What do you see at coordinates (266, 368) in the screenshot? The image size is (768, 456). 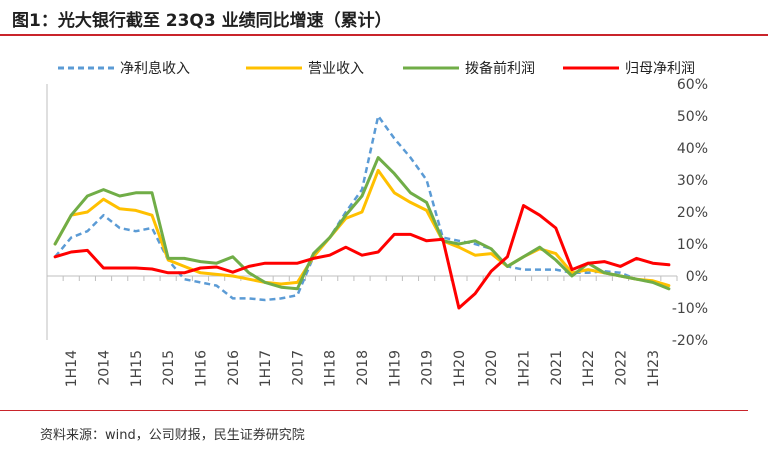 I see `x-tick-label: 1H17` at bounding box center [266, 368].